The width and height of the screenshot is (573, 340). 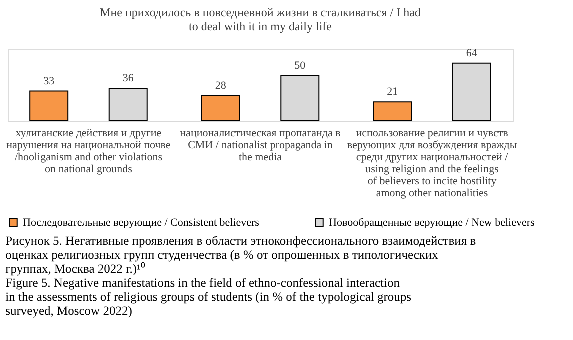 I want to click on text: Рисунок 5. Негативные проявления в области этноконфессионального взаимодействия в оценках религиозных групп студенчества (в % от опрошенных в типологических группах, Москва 2022 г.)¹⁰, so click(x=241, y=255).